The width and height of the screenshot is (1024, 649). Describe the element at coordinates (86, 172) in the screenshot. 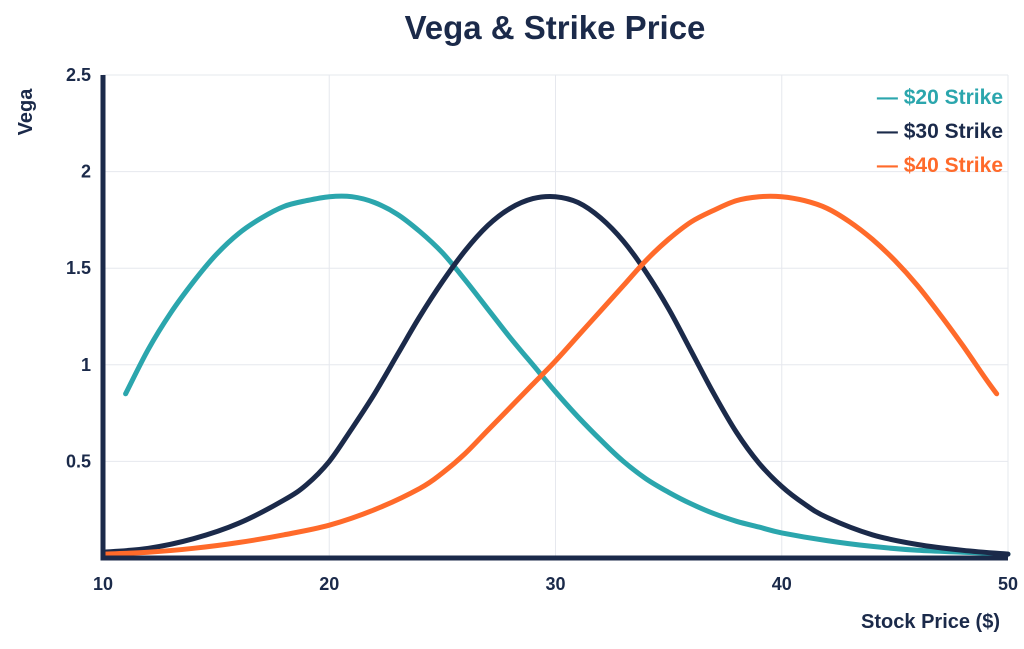

I see `y-tick-label: 2` at that location.